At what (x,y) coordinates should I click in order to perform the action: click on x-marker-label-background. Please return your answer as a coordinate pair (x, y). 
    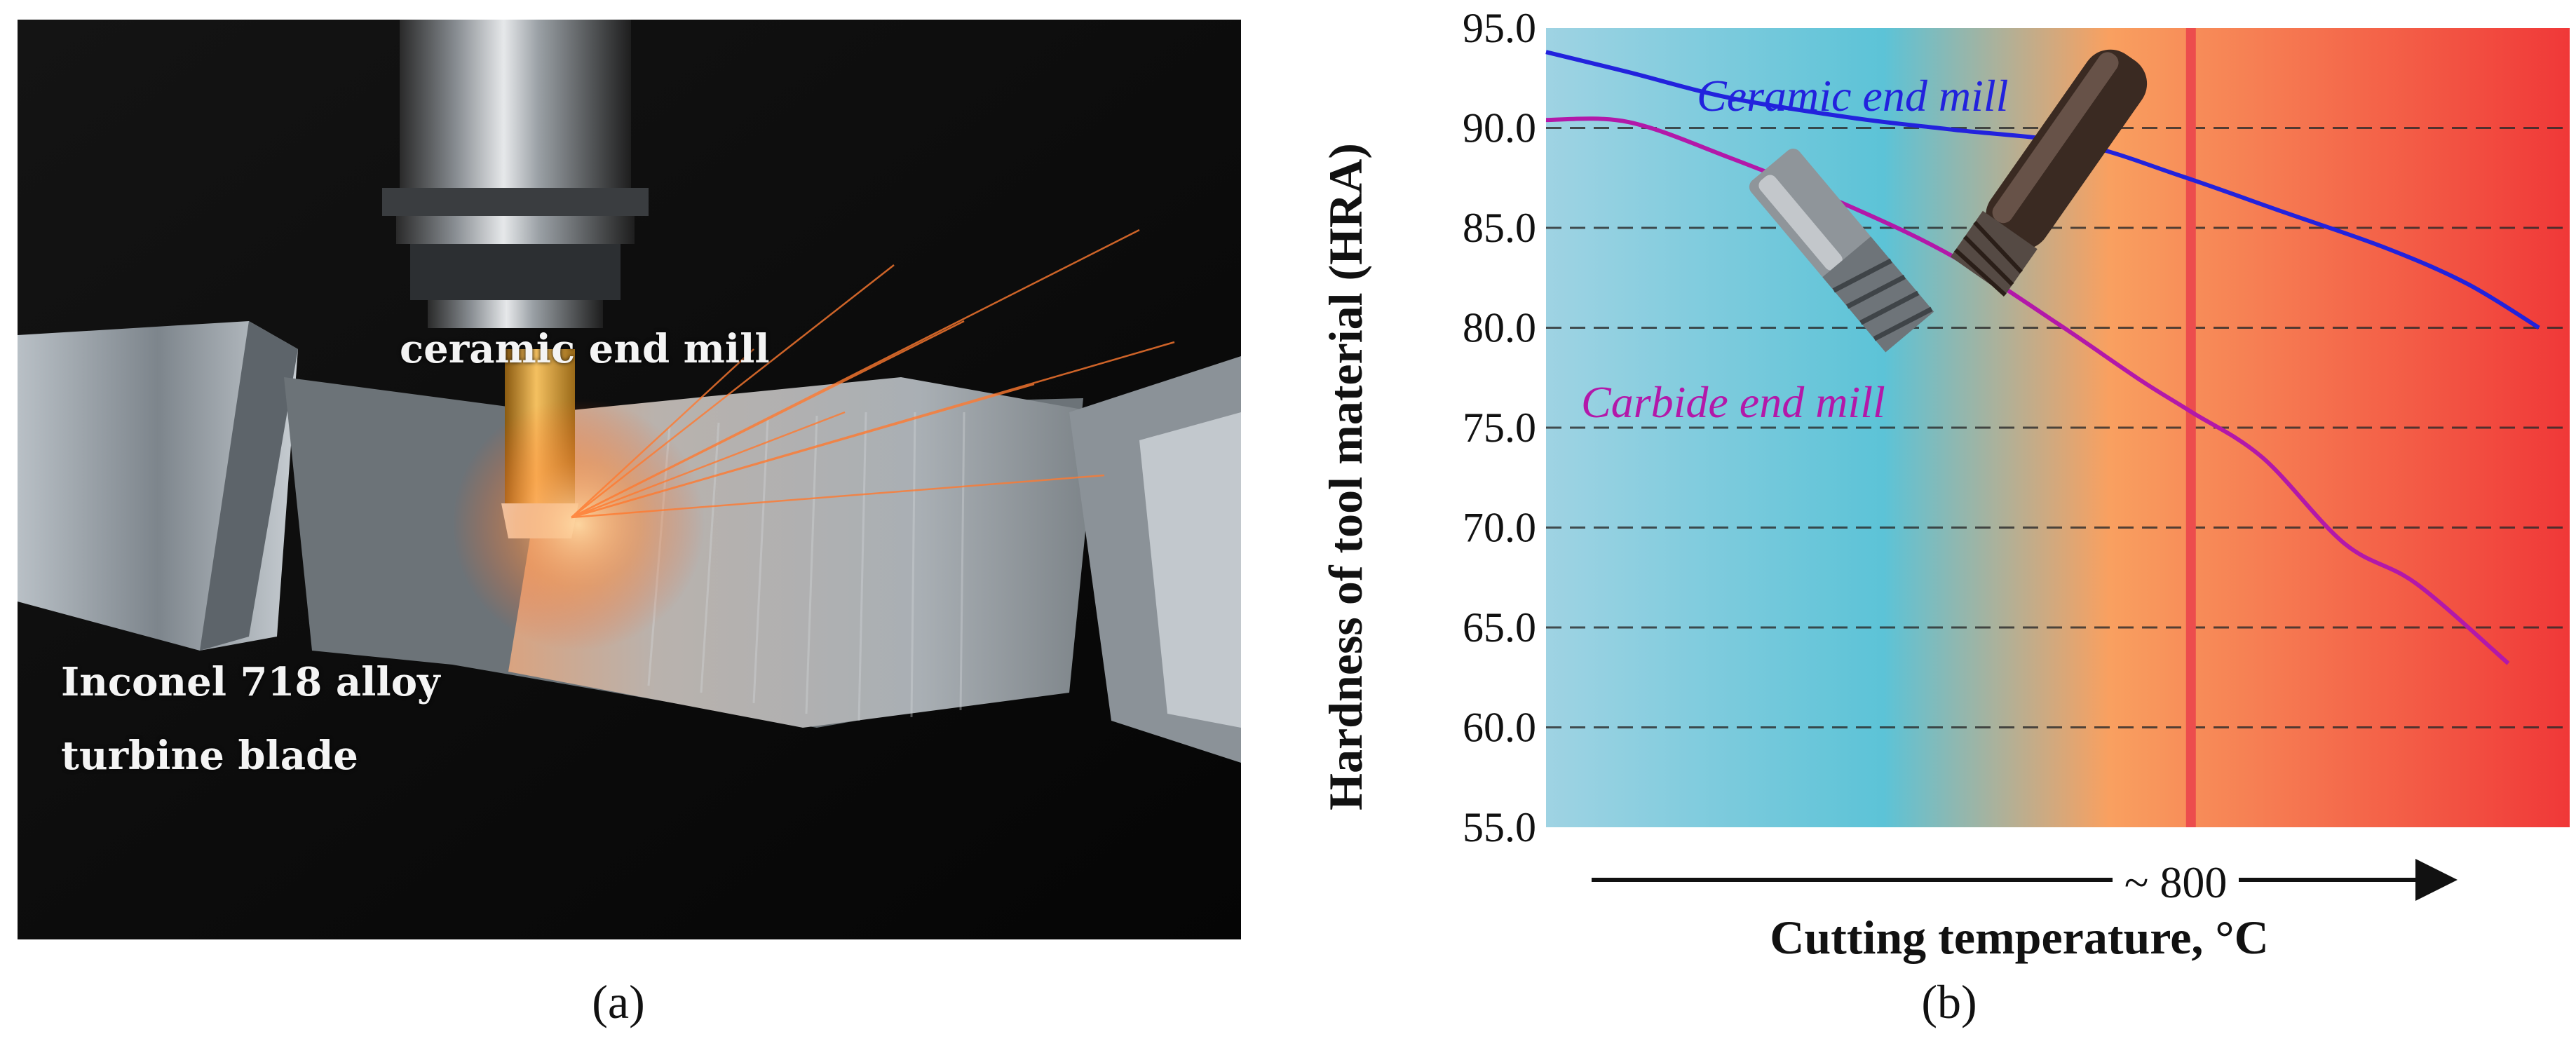
    Looking at the image, I should click on (2176, 880).